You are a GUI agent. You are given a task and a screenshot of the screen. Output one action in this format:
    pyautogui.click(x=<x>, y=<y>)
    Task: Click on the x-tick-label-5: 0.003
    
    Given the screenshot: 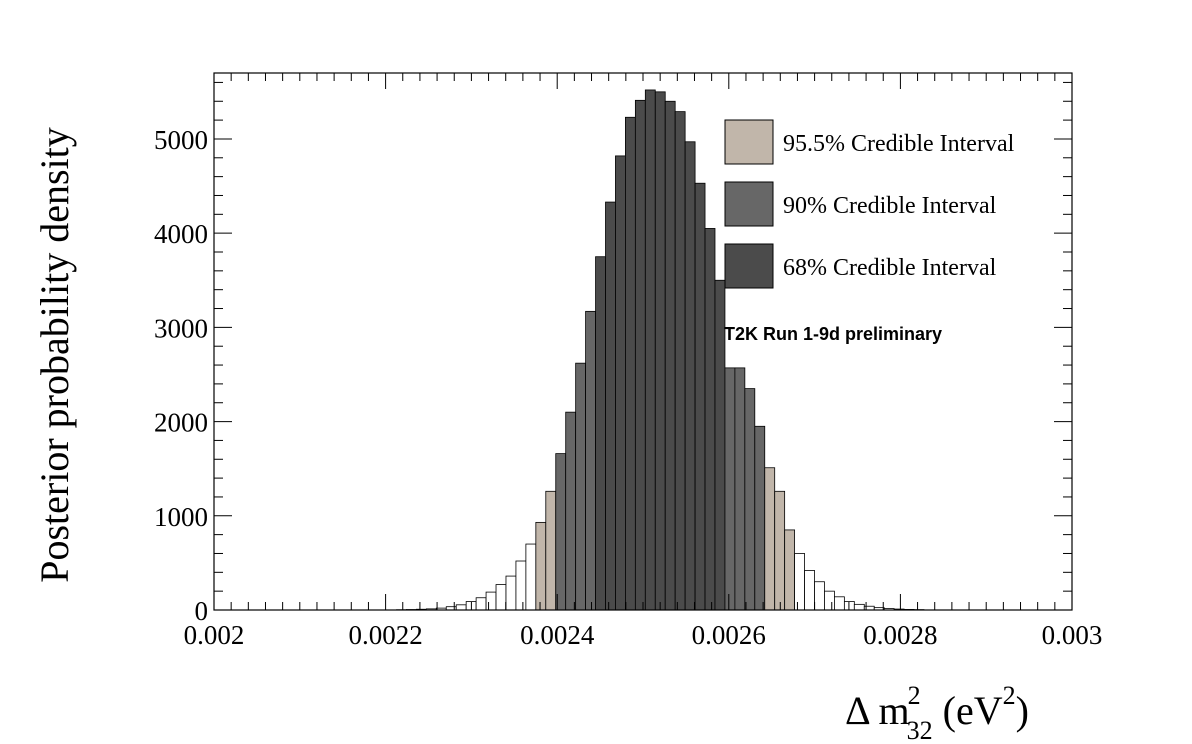 What is the action you would take?
    pyautogui.click(x=1072, y=635)
    